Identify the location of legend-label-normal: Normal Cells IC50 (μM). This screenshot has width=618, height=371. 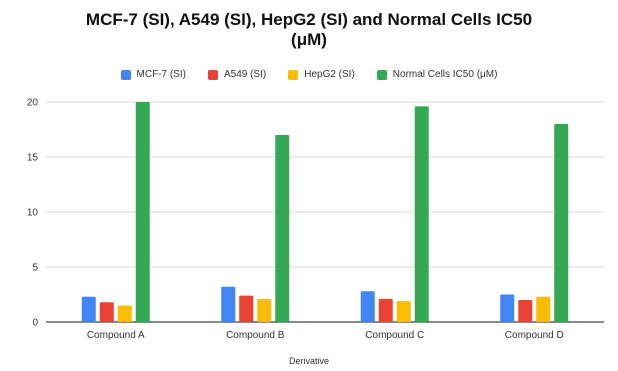
(445, 74).